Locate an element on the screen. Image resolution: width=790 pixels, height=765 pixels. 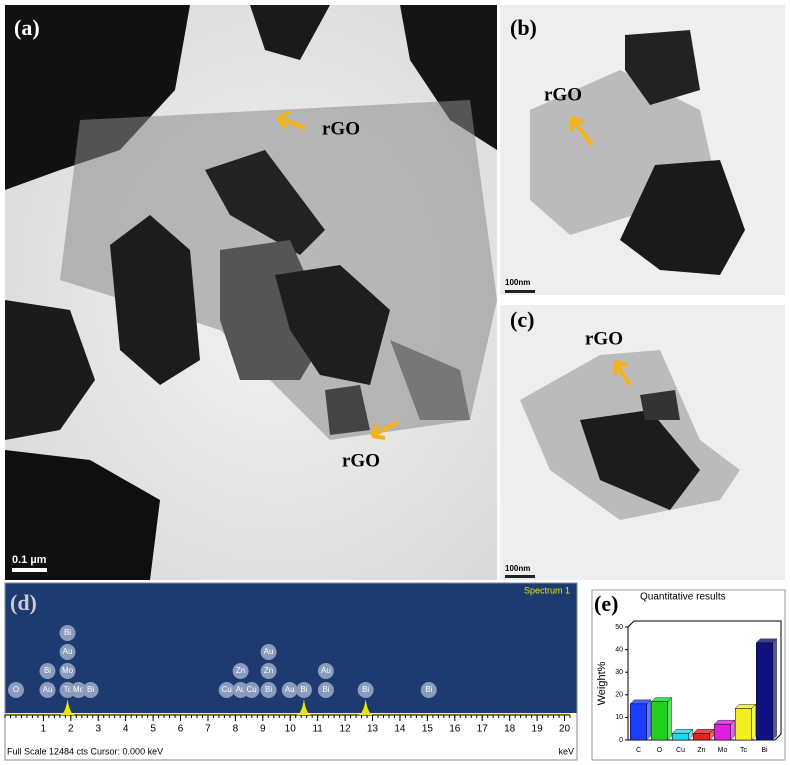
x-tick-label: 13 is located at coordinates (373, 729).